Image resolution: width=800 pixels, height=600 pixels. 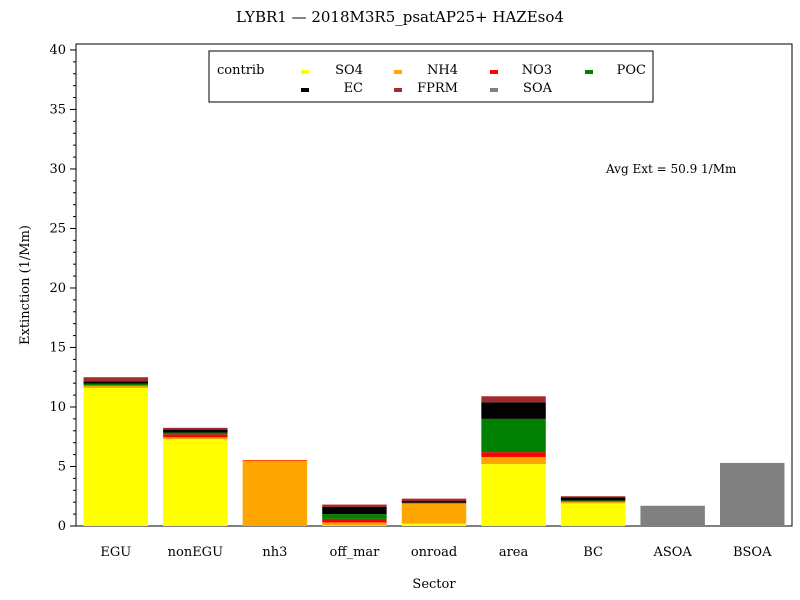 I want to click on bar-segment-so4-off_mar, so click(x=354, y=525).